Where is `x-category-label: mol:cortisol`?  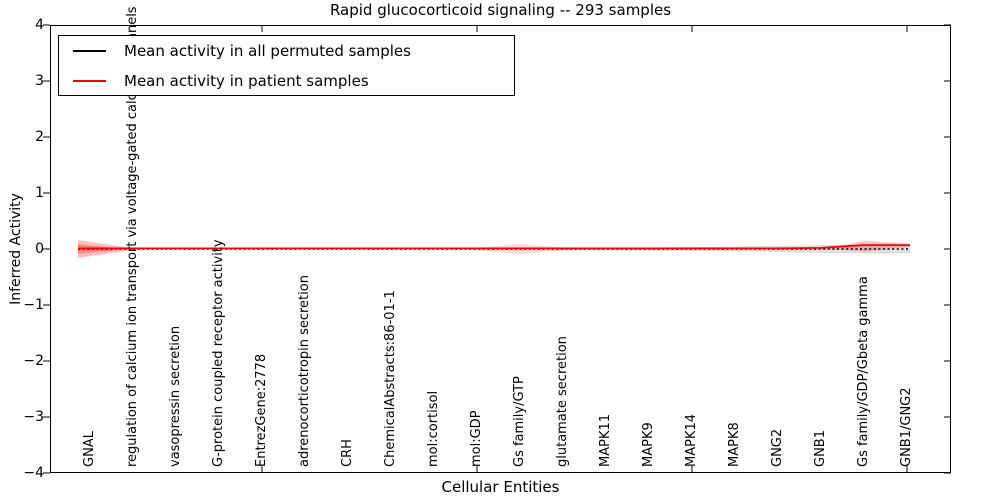 x-category-label: mol:cortisol is located at coordinates (433, 428).